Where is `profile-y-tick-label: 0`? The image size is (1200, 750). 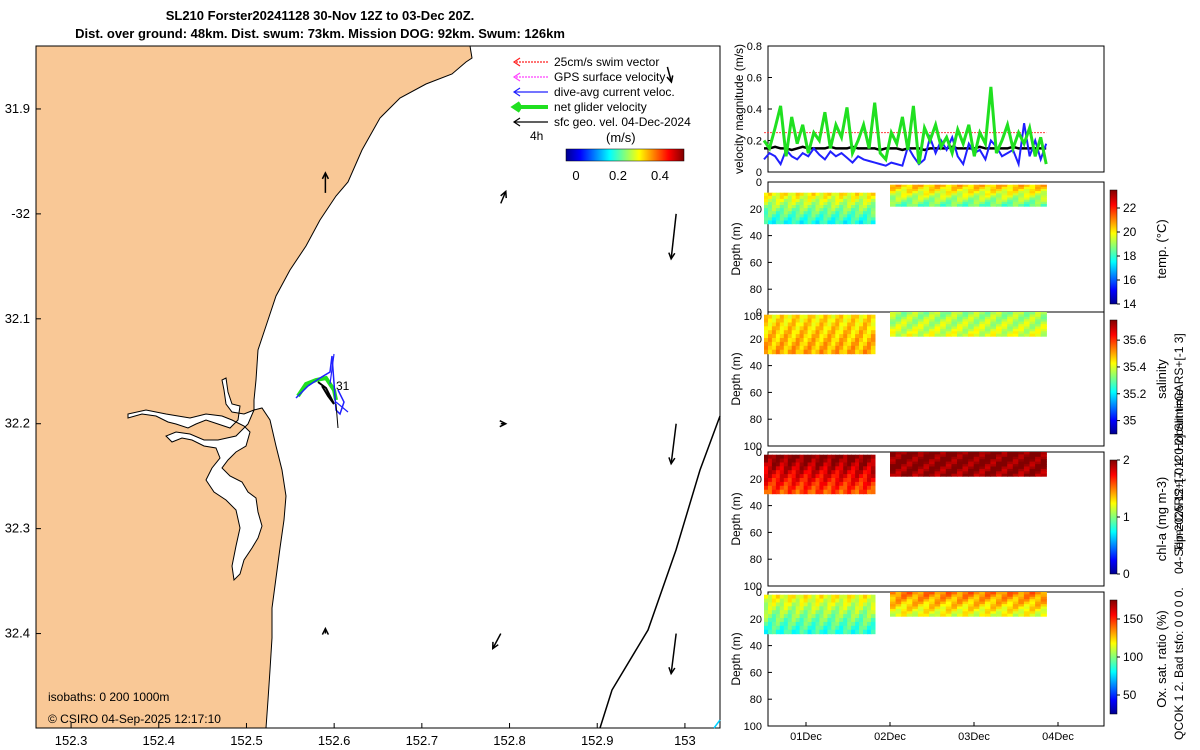
profile-y-tick-label: 0 is located at coordinates (759, 313).